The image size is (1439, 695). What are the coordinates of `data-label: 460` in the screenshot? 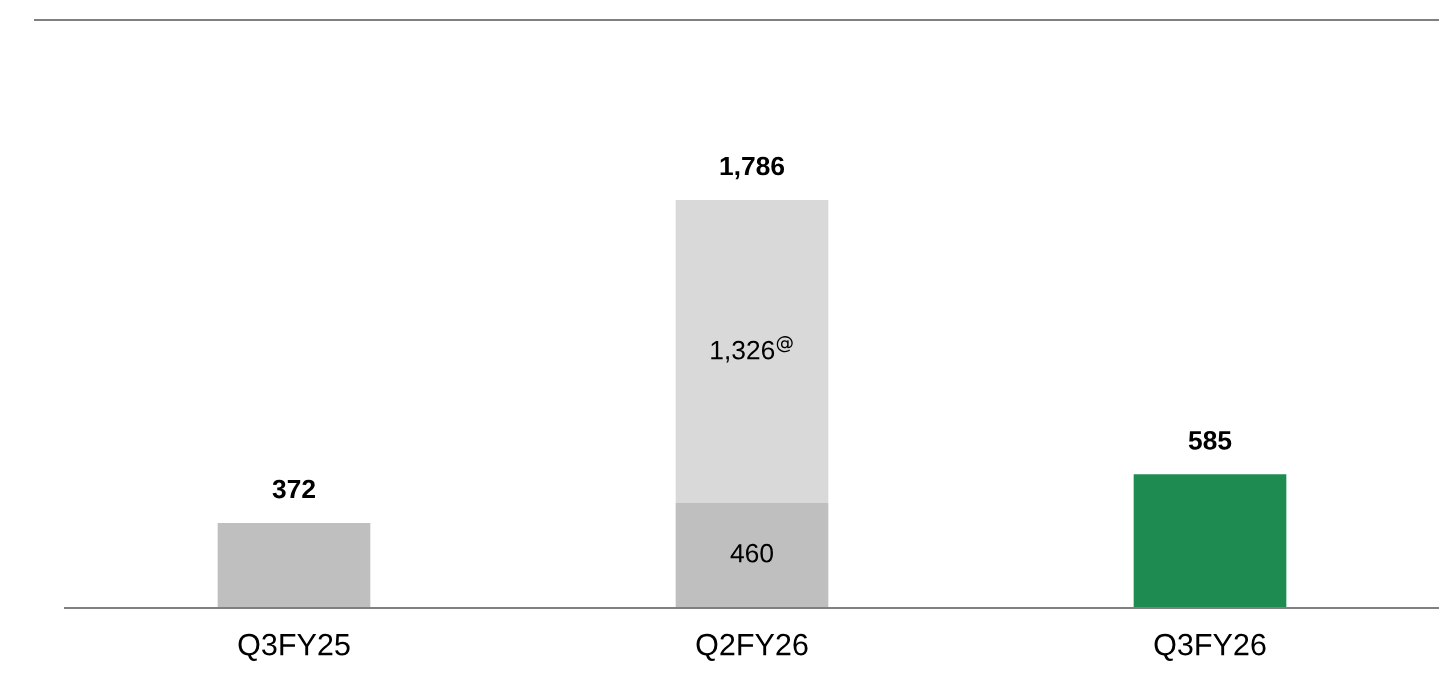 It's located at (751, 553).